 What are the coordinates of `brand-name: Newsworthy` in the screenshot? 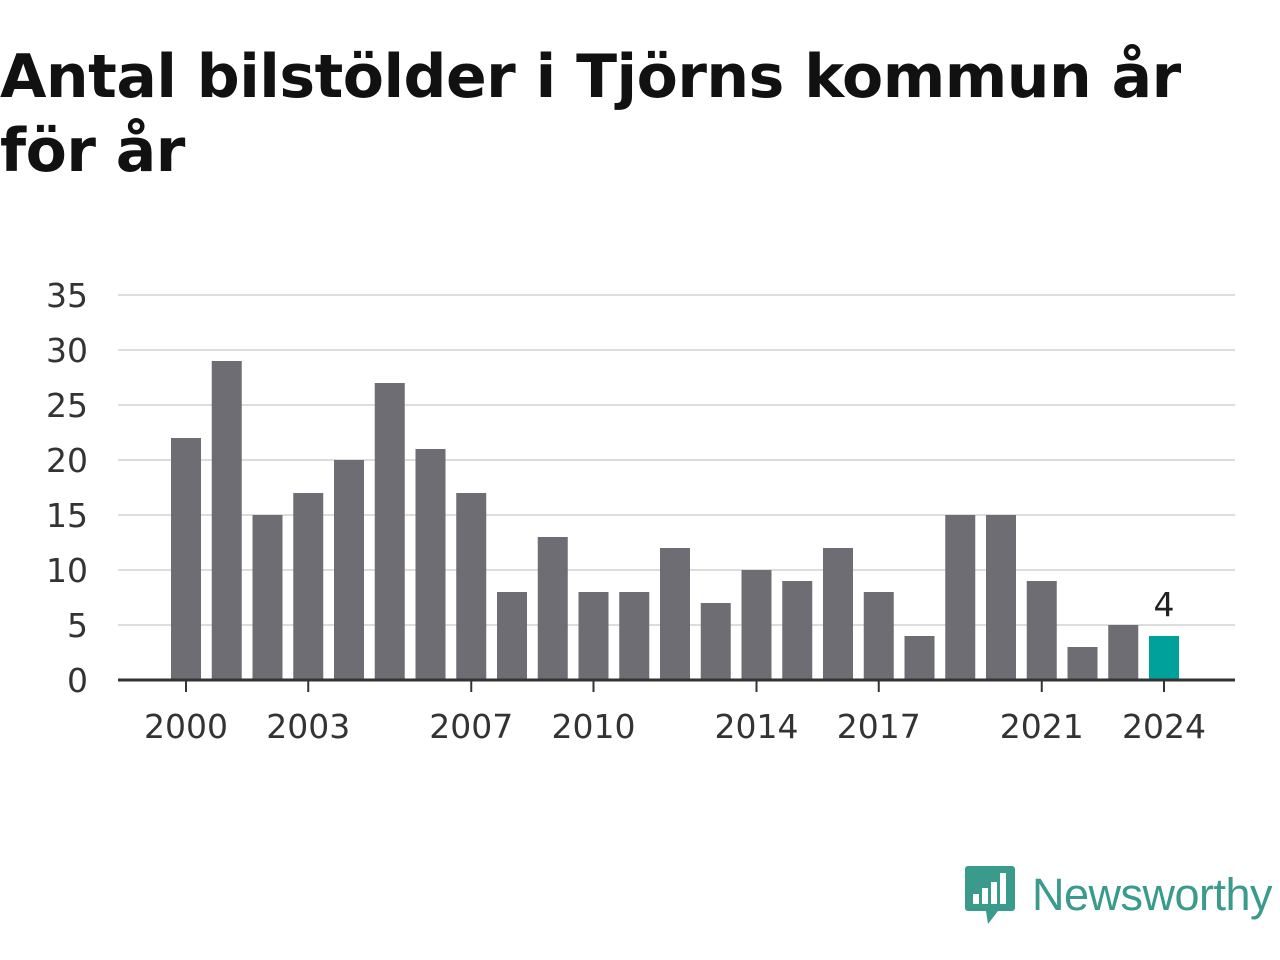 It's located at (1152, 894).